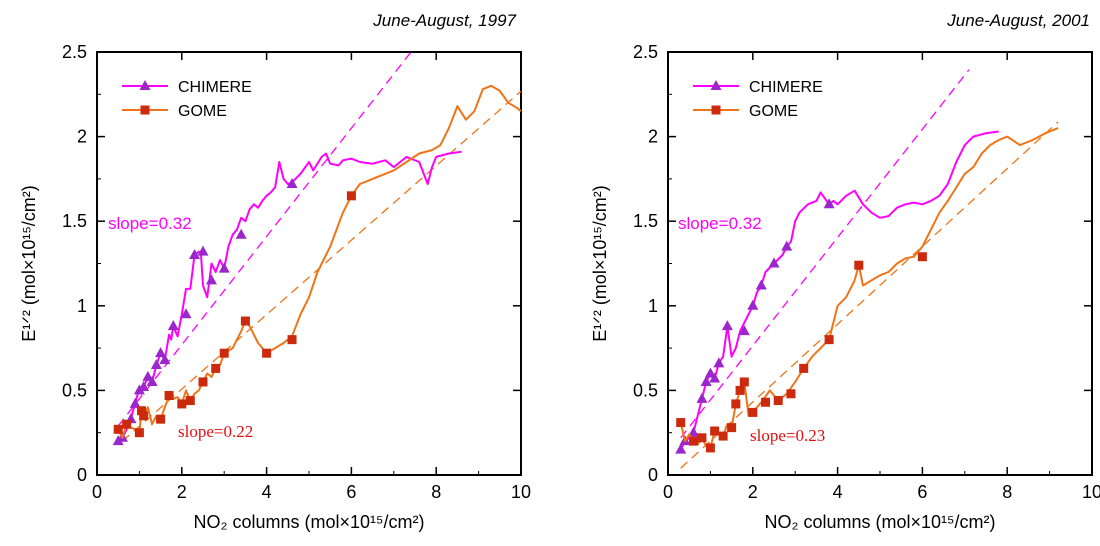 This screenshot has height=546, width=1100. What do you see at coordinates (202, 111) in the screenshot?
I see `legend-label-gome: GOME` at bounding box center [202, 111].